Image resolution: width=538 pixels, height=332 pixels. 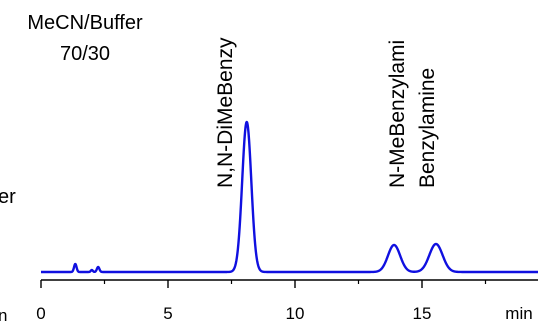 I want to click on x-tick-marks, so click(x=263, y=284).